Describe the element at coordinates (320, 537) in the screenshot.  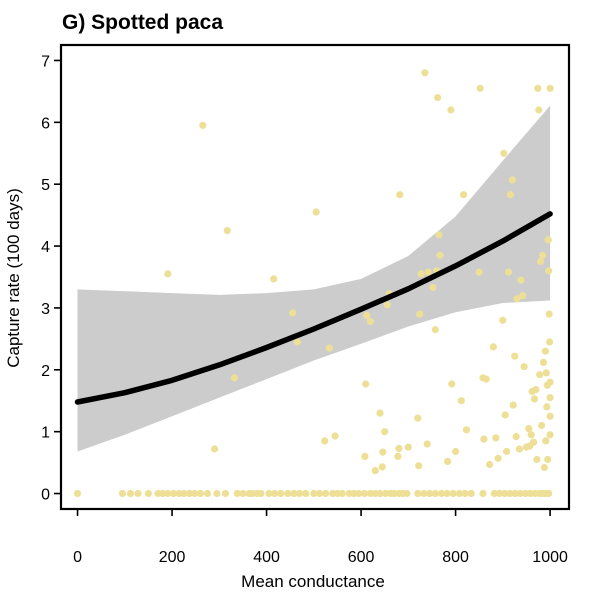
I see `x-axis: 0 200 400 600 800 1000` at that location.